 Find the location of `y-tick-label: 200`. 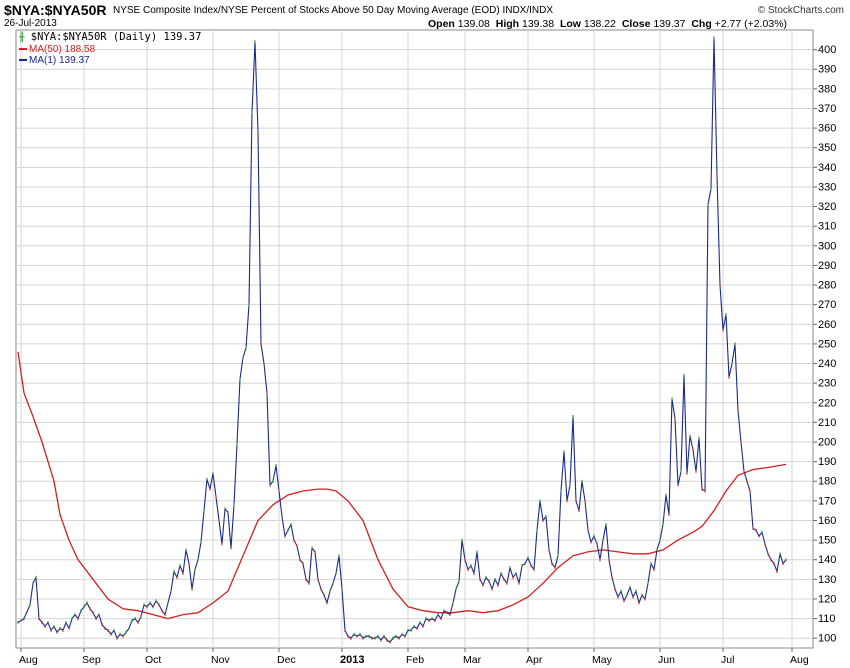

y-tick-label: 200 is located at coordinates (827, 443).